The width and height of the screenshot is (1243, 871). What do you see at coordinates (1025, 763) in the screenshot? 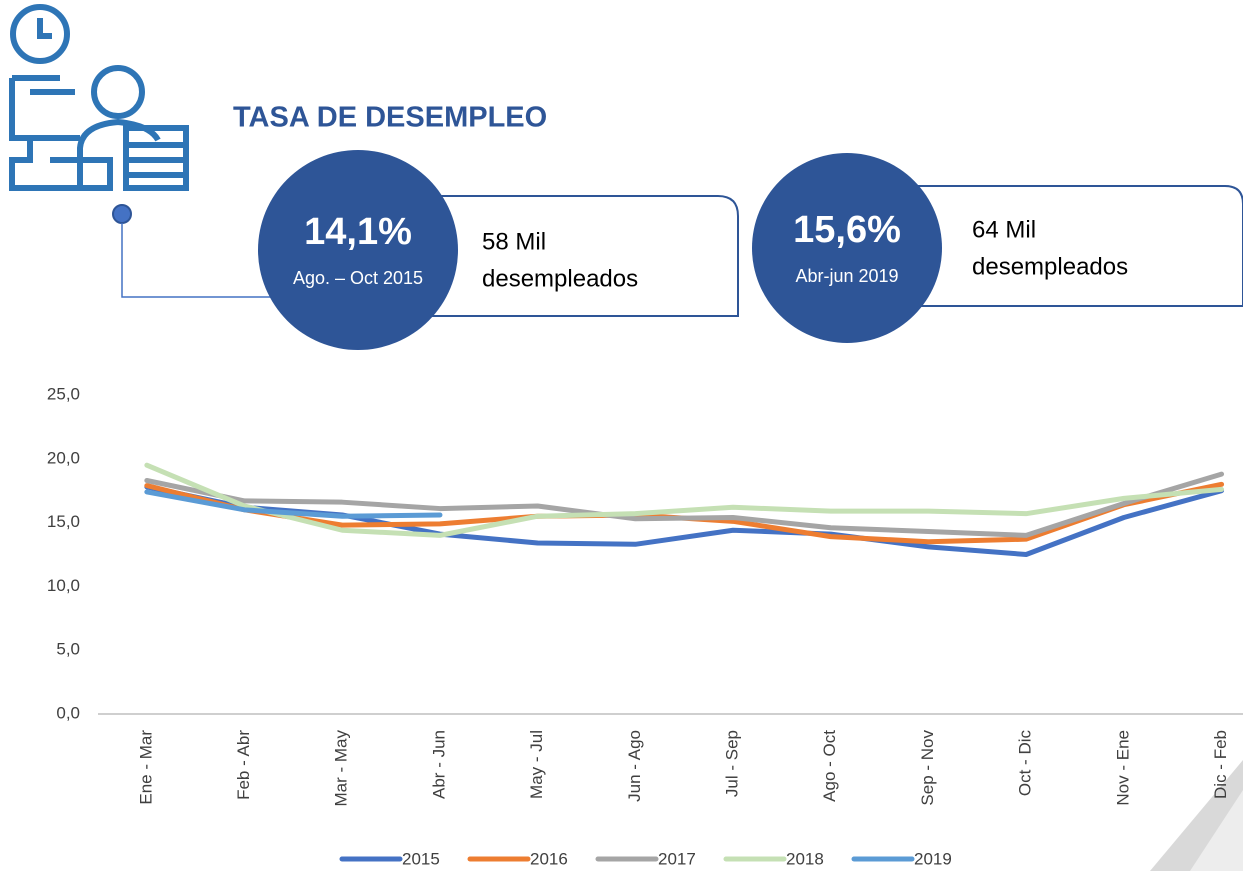
I see `x-tick-label: Oct - Dic` at bounding box center [1025, 763].